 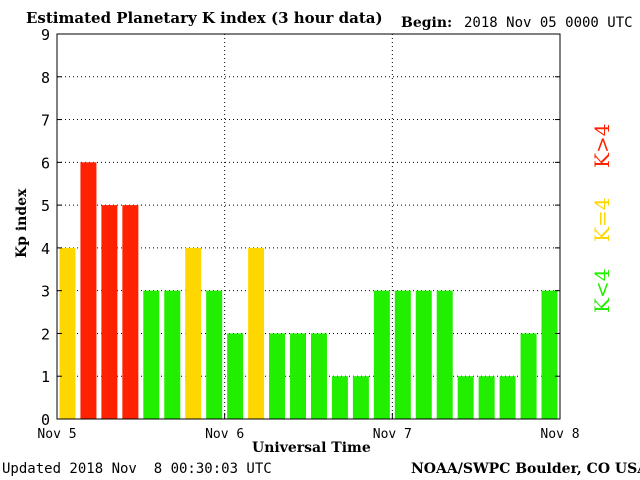 I want to click on updated-timestamp: Updated 2018 Nov 8 00:30:03 UTC, so click(x=137, y=469).